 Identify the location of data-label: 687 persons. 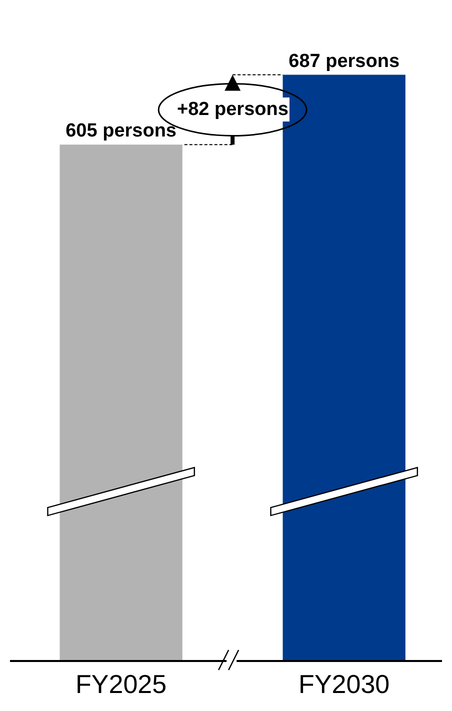
(344, 61).